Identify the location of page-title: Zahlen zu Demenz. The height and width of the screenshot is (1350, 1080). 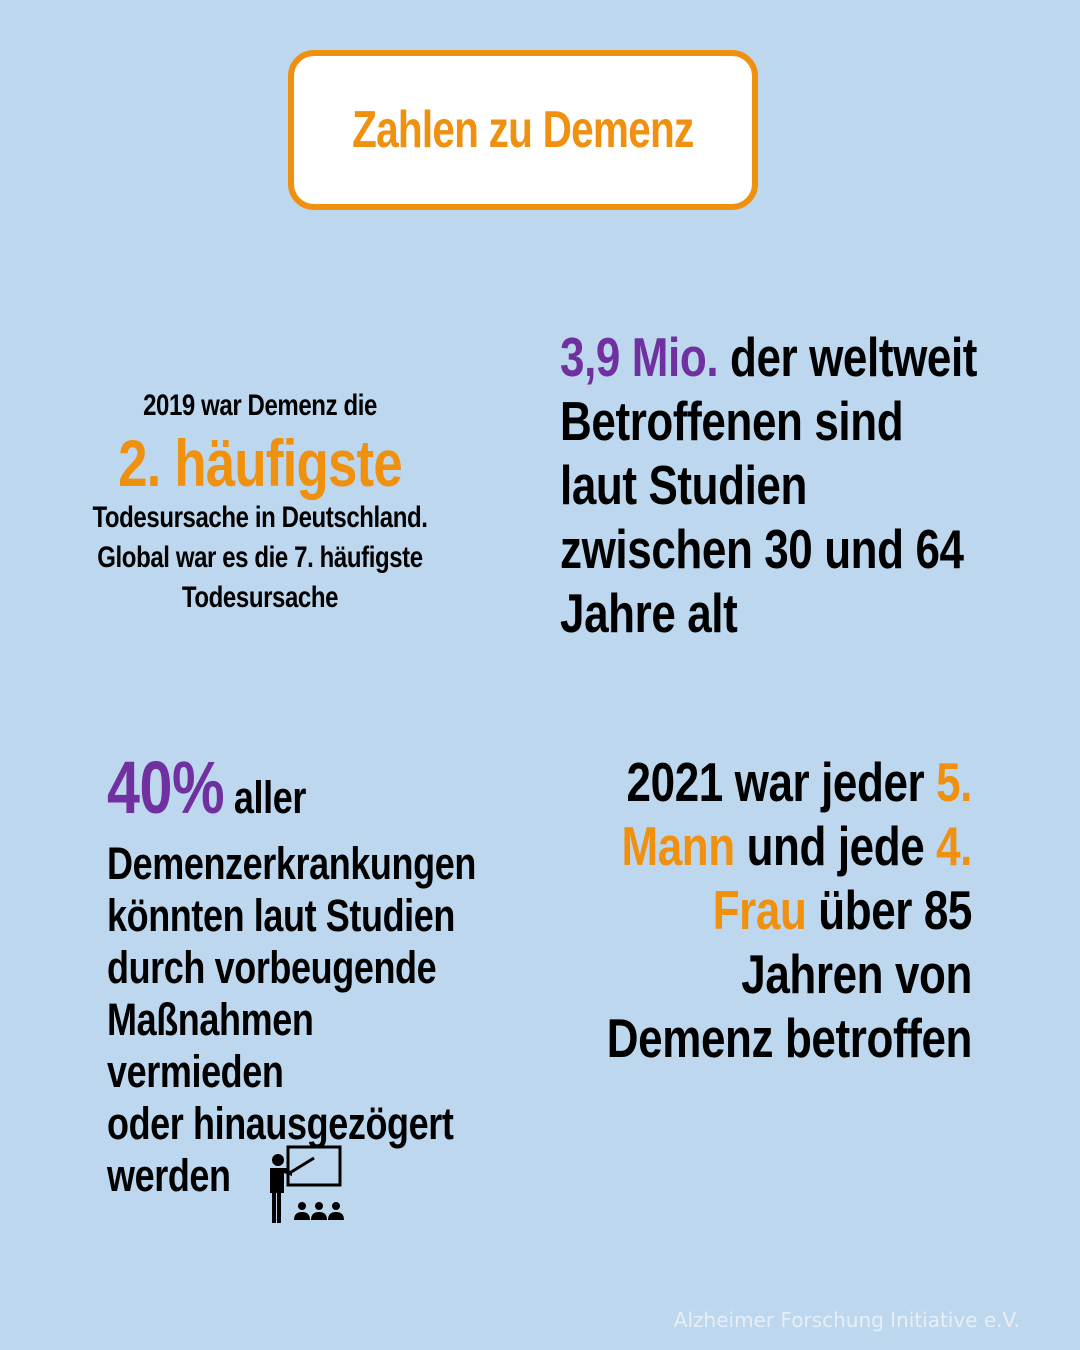
(523, 130).